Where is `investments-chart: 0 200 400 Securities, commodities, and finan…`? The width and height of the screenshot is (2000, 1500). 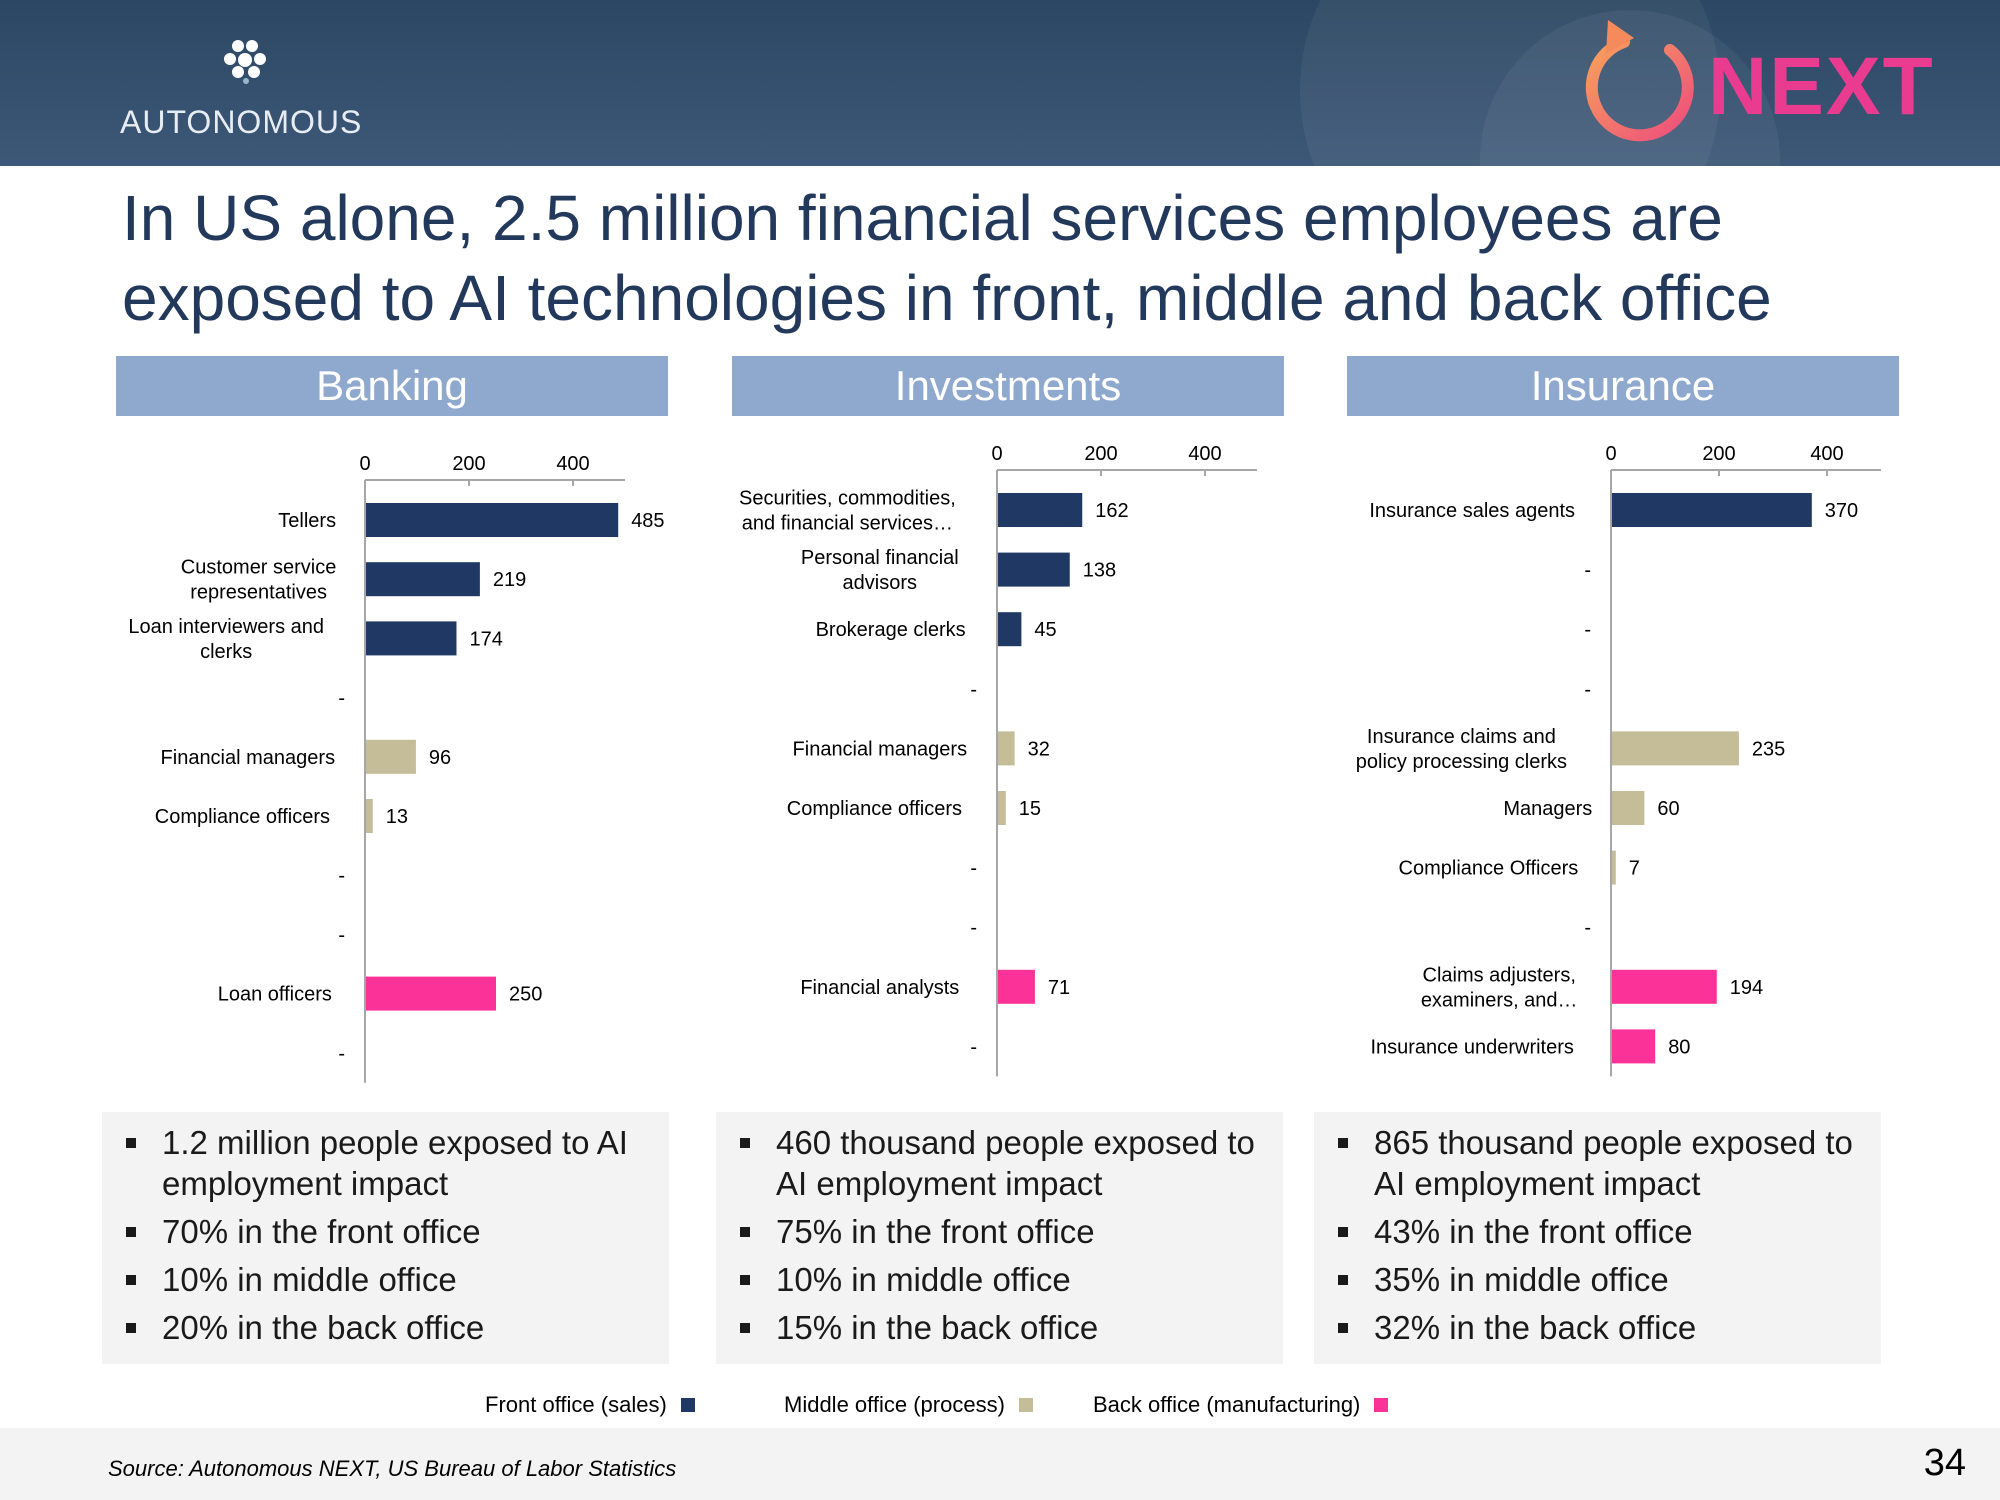 investments-chart: 0 200 400 Securities, commodities, and finan… is located at coordinates (1001, 755).